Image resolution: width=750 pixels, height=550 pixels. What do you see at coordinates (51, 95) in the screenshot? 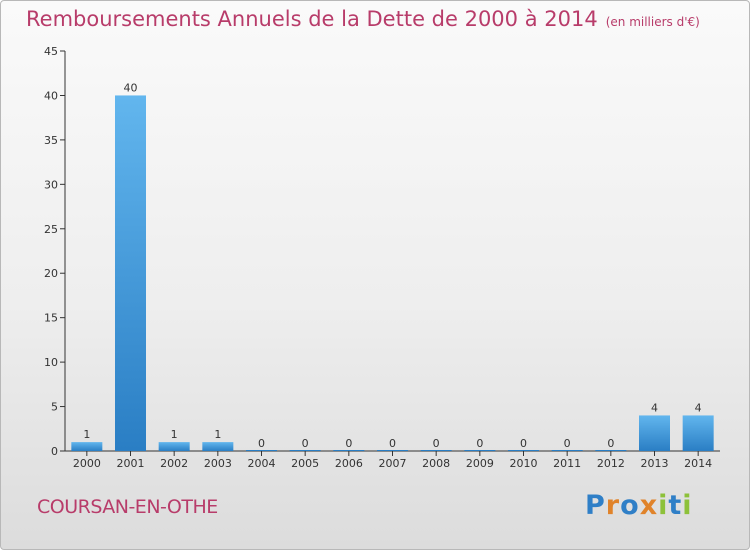
I see `y-tick-label: 40` at bounding box center [51, 95].